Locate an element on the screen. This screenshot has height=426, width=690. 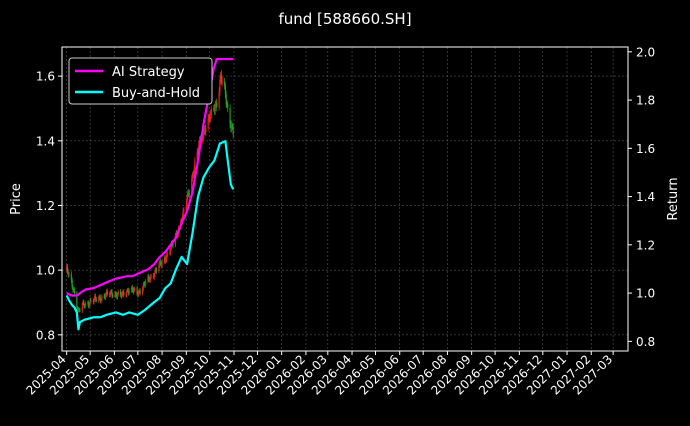
y-axis-label-right: Return is located at coordinates (673, 198).